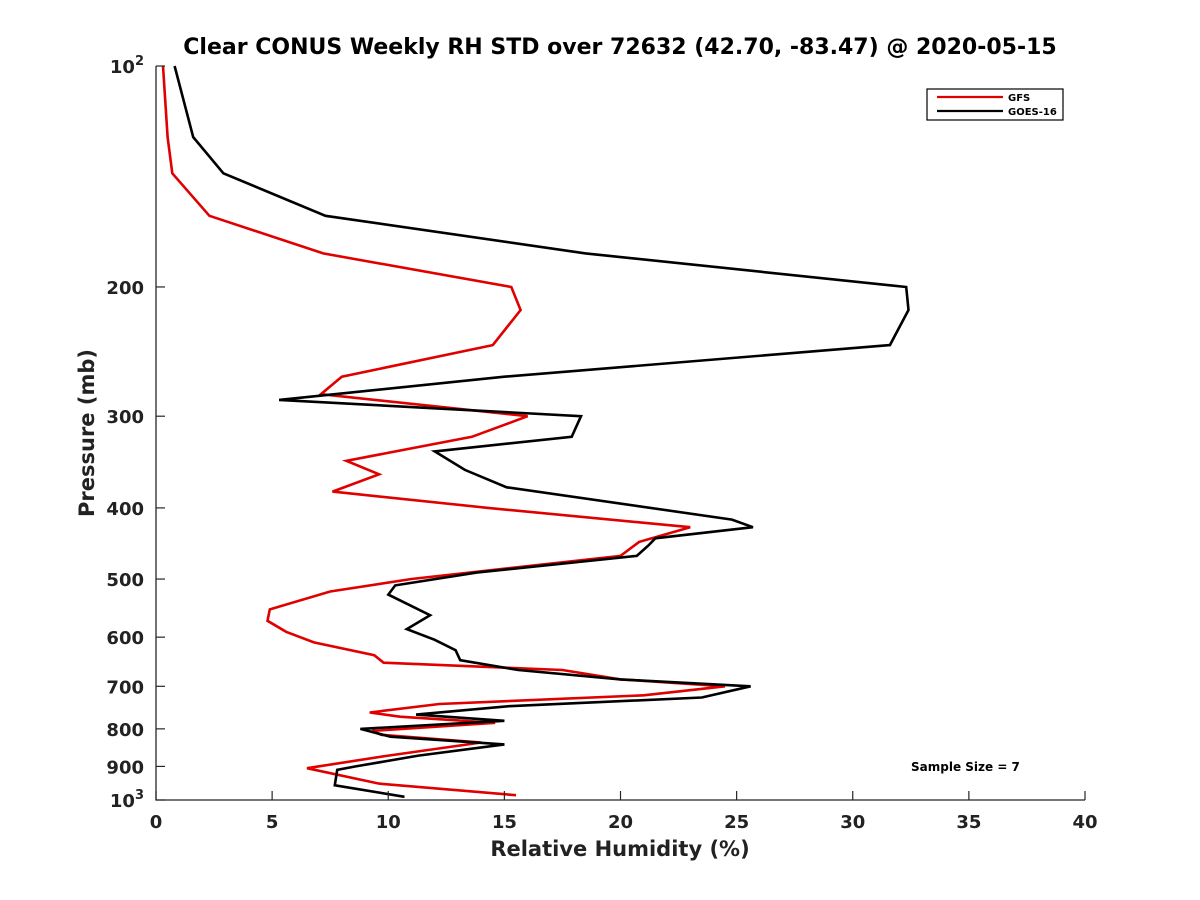 Image resolution: width=1200 pixels, height=900 pixels. Describe the element at coordinates (504, 822) in the screenshot. I see `x-tick-label: 15` at that location.